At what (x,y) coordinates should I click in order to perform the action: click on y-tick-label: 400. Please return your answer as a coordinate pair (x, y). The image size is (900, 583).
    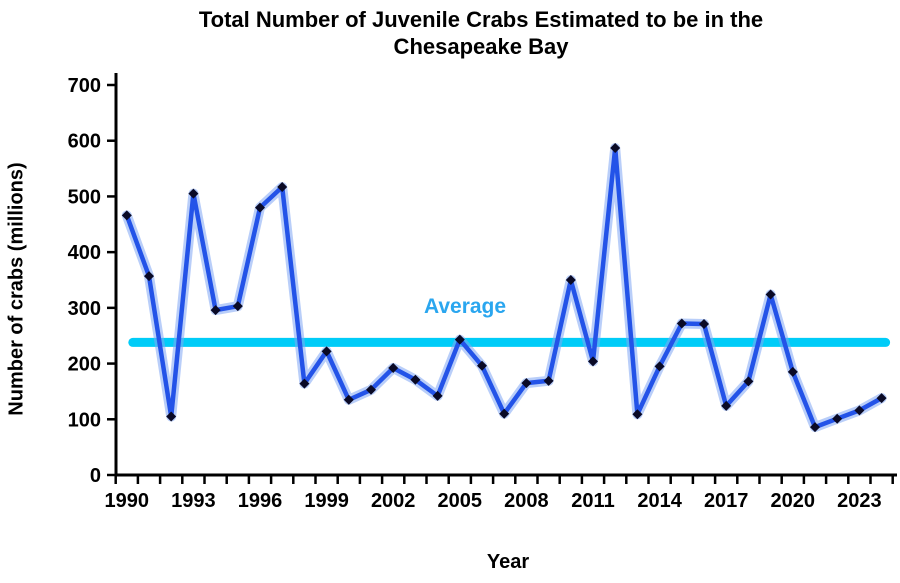
    Looking at the image, I should click on (84, 253).